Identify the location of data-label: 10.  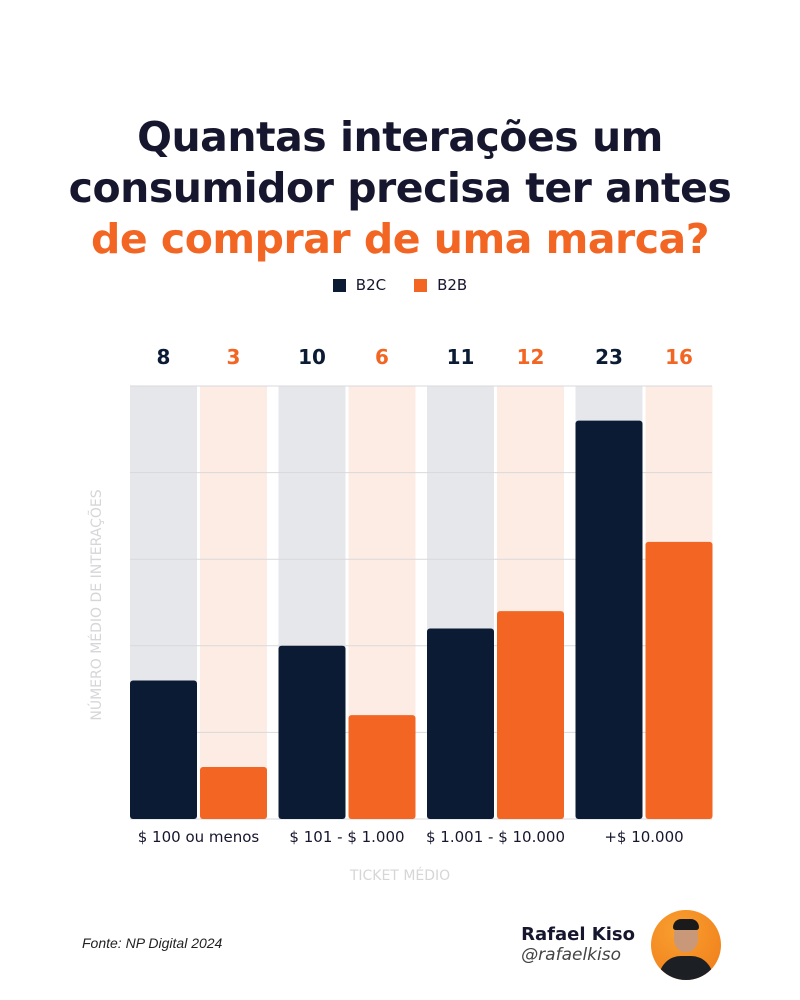
(312, 357).